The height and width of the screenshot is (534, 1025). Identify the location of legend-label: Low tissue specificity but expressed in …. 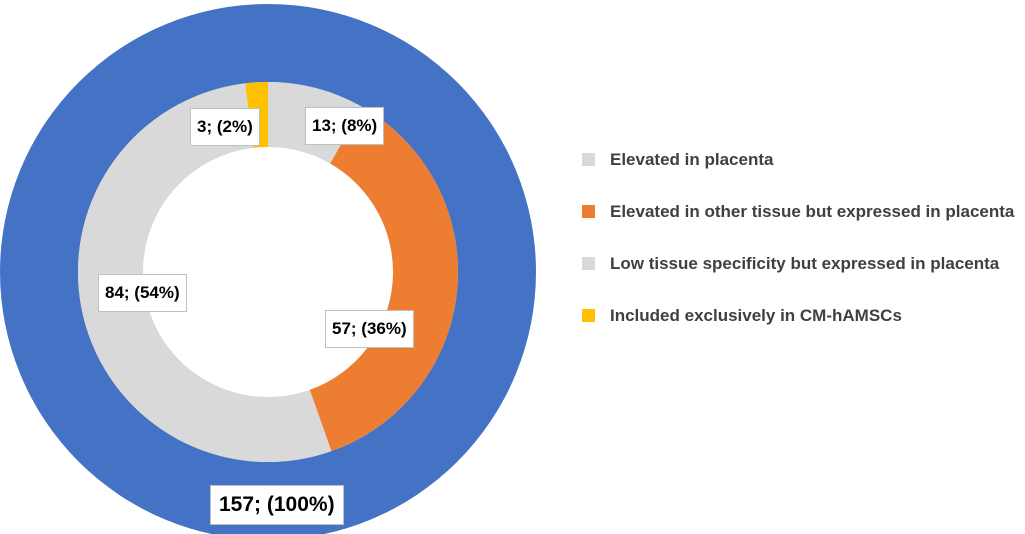
(805, 263).